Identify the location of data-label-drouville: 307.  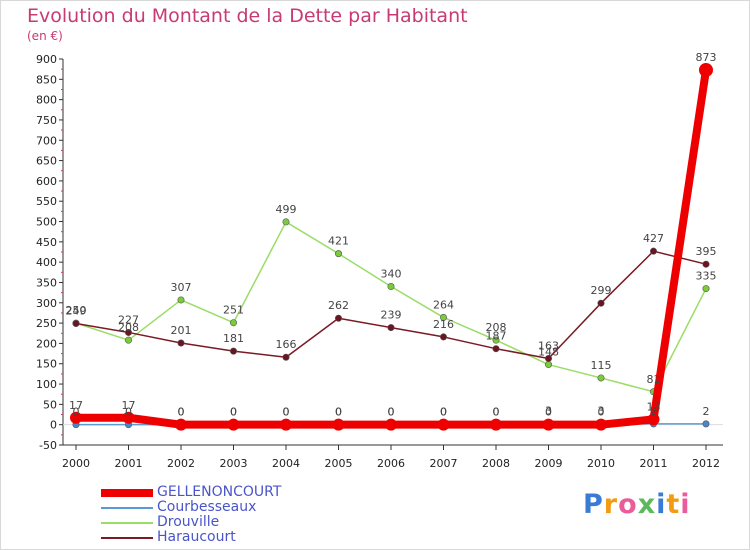
(181, 287).